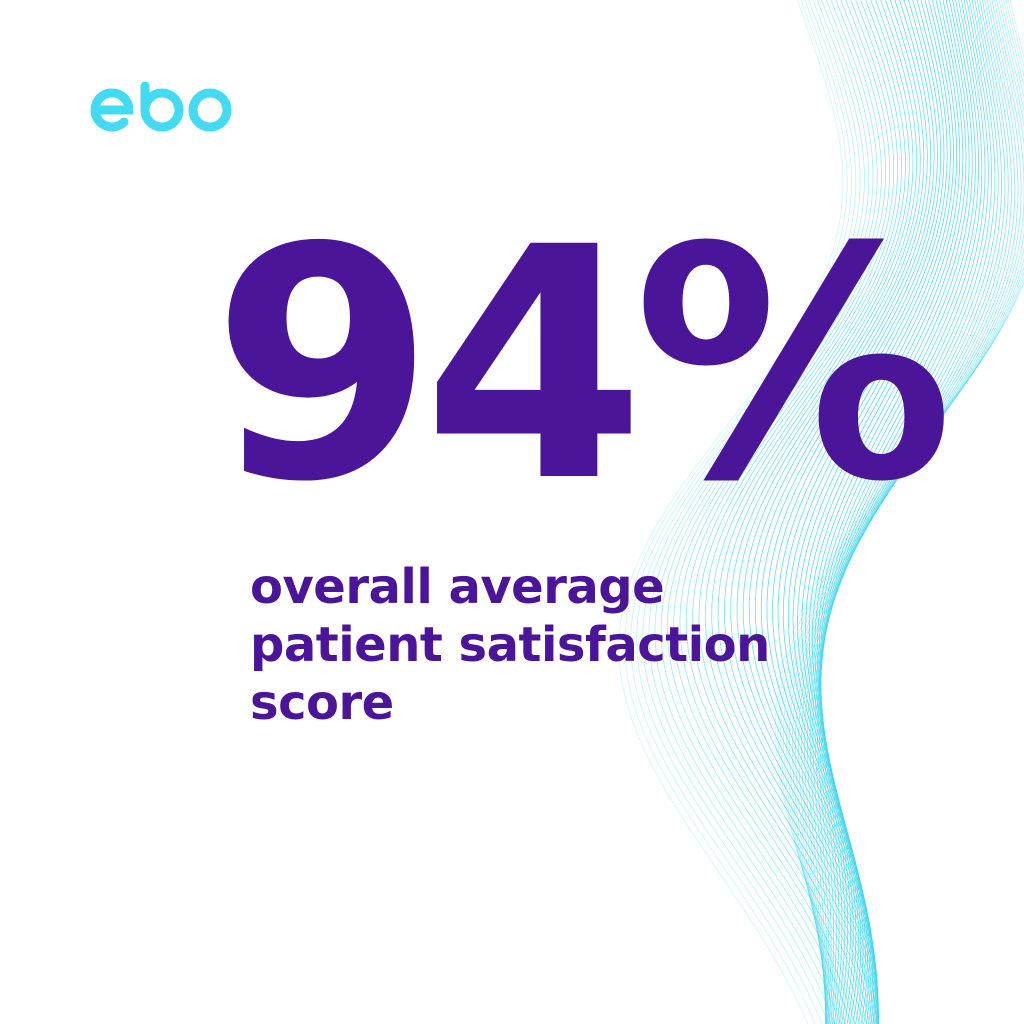  Describe the element at coordinates (161, 107) in the screenshot. I see `ebo-logo: ebo` at that location.